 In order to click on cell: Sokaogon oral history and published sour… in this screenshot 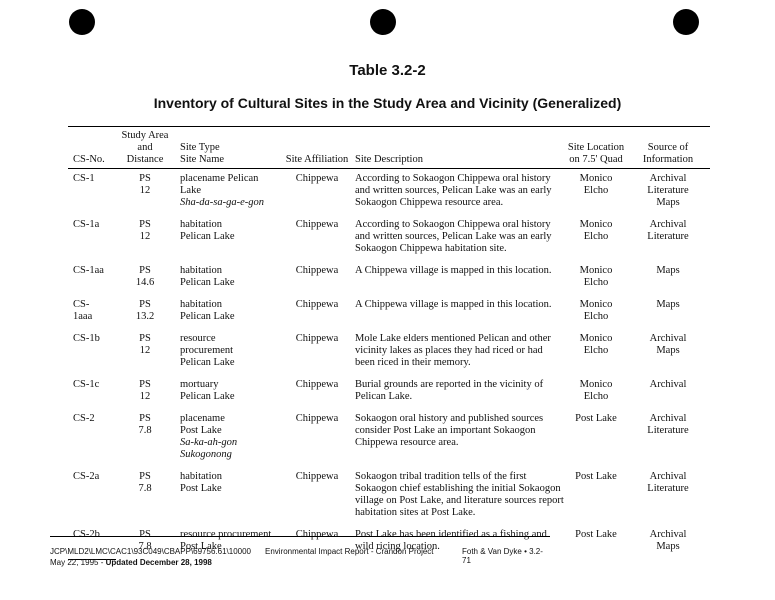, I will do `click(459, 438)`.